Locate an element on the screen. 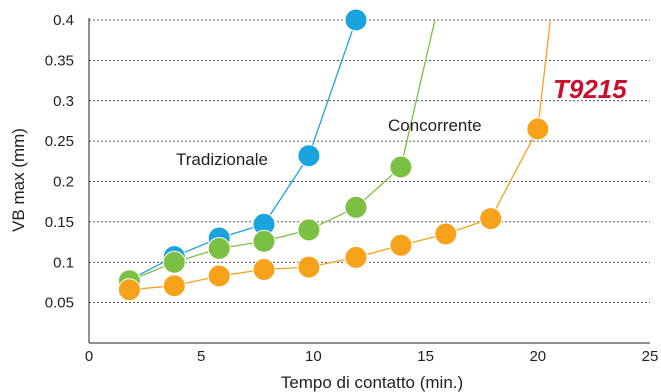  brand-label: T9215 is located at coordinates (590, 89).